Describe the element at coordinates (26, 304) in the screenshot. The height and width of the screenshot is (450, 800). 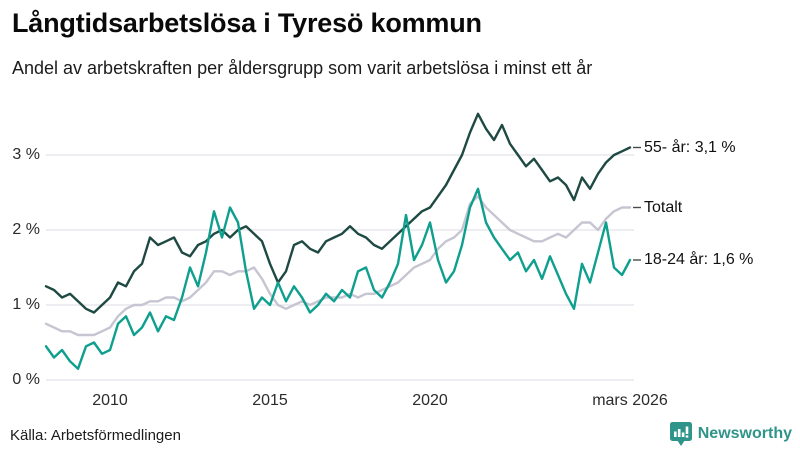
I see `y-tick-label: 1 %` at that location.